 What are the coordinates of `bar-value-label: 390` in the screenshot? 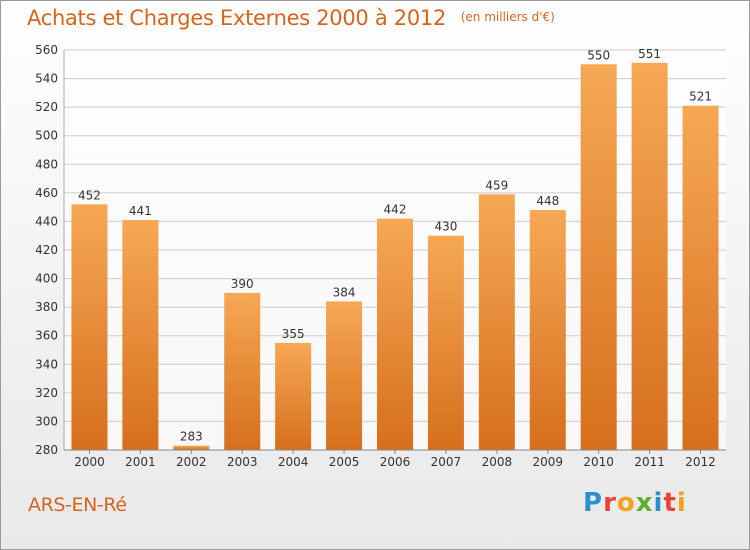 It's located at (242, 284).